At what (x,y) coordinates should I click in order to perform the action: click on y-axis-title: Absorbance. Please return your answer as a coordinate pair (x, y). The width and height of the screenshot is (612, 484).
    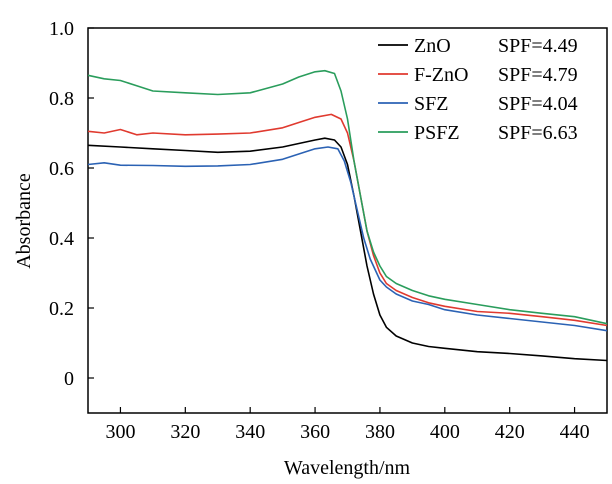
    Looking at the image, I should click on (24, 221).